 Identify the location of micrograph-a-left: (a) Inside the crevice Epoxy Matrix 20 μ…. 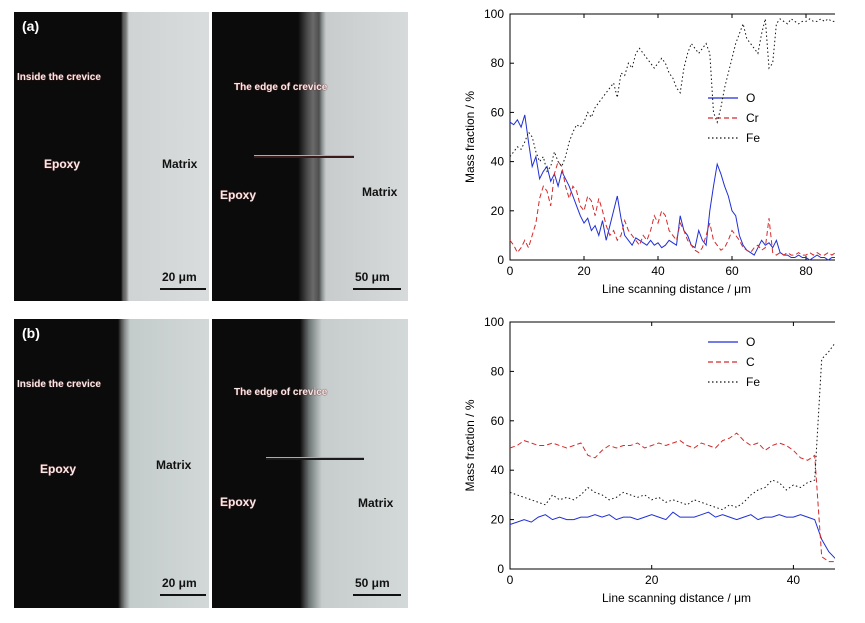
(111, 156).